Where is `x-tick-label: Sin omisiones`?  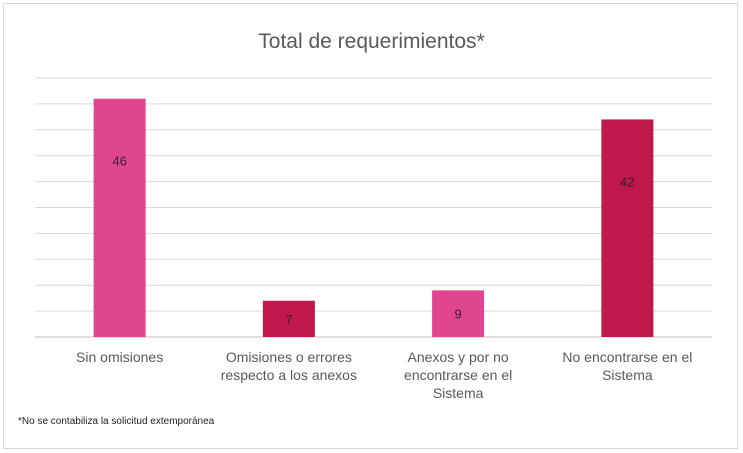
x-tick-label: Sin omisiones is located at coordinates (119, 357).